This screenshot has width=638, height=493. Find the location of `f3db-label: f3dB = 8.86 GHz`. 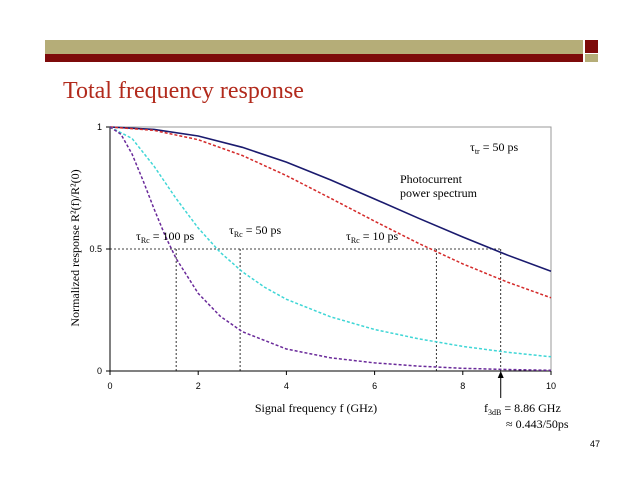

f3db-label: f3dB = 8.86 GHz is located at coordinates (522, 409).